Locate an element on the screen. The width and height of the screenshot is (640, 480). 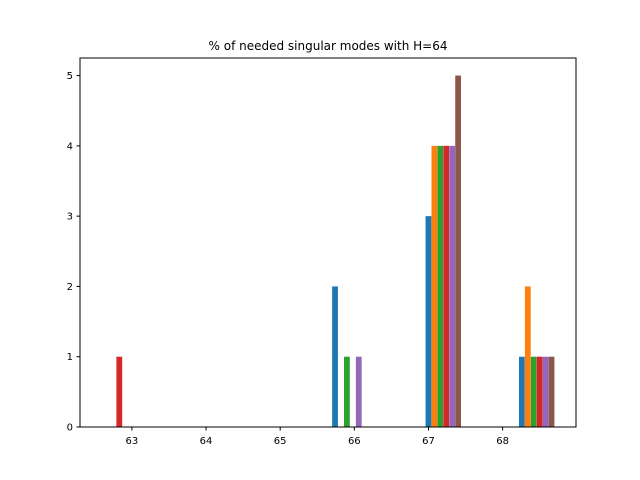
y-tick-label: 3 is located at coordinates (70, 217).